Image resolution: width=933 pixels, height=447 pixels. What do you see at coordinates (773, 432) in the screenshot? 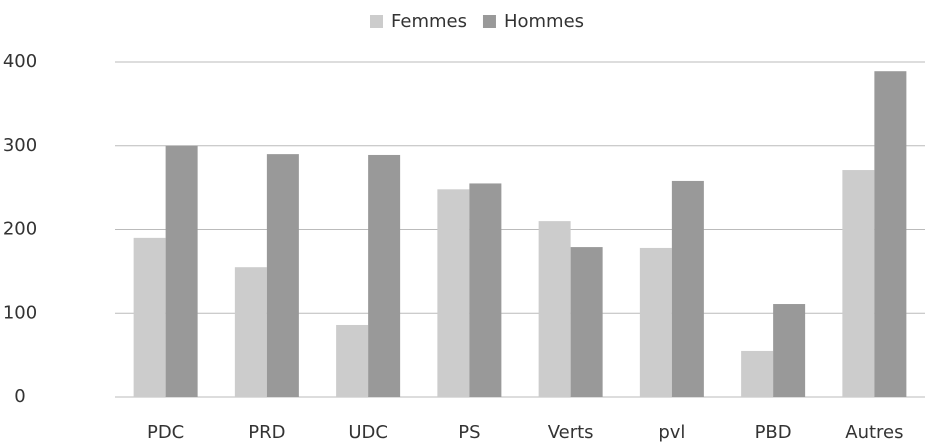
I see `x-tick-label: PBD` at bounding box center [773, 432].